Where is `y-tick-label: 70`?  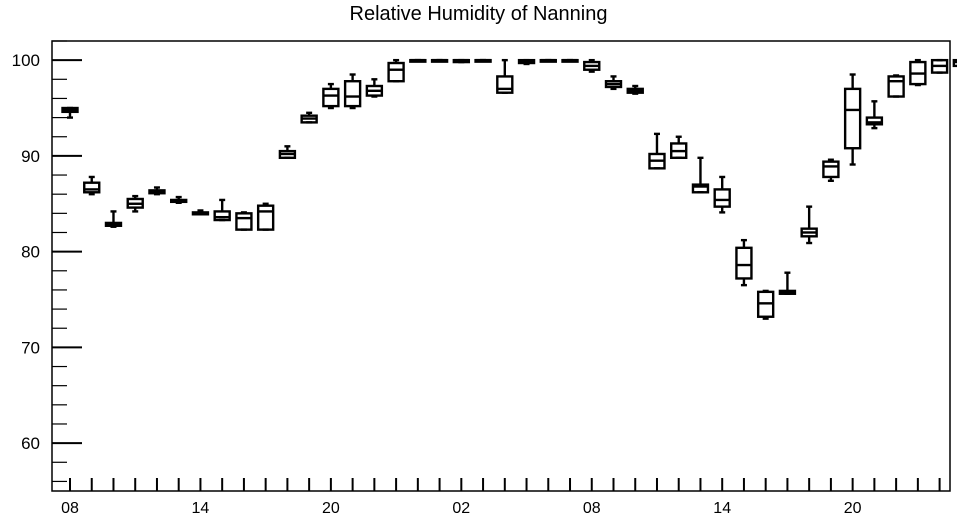
y-tick-label: 70 is located at coordinates (30, 347).